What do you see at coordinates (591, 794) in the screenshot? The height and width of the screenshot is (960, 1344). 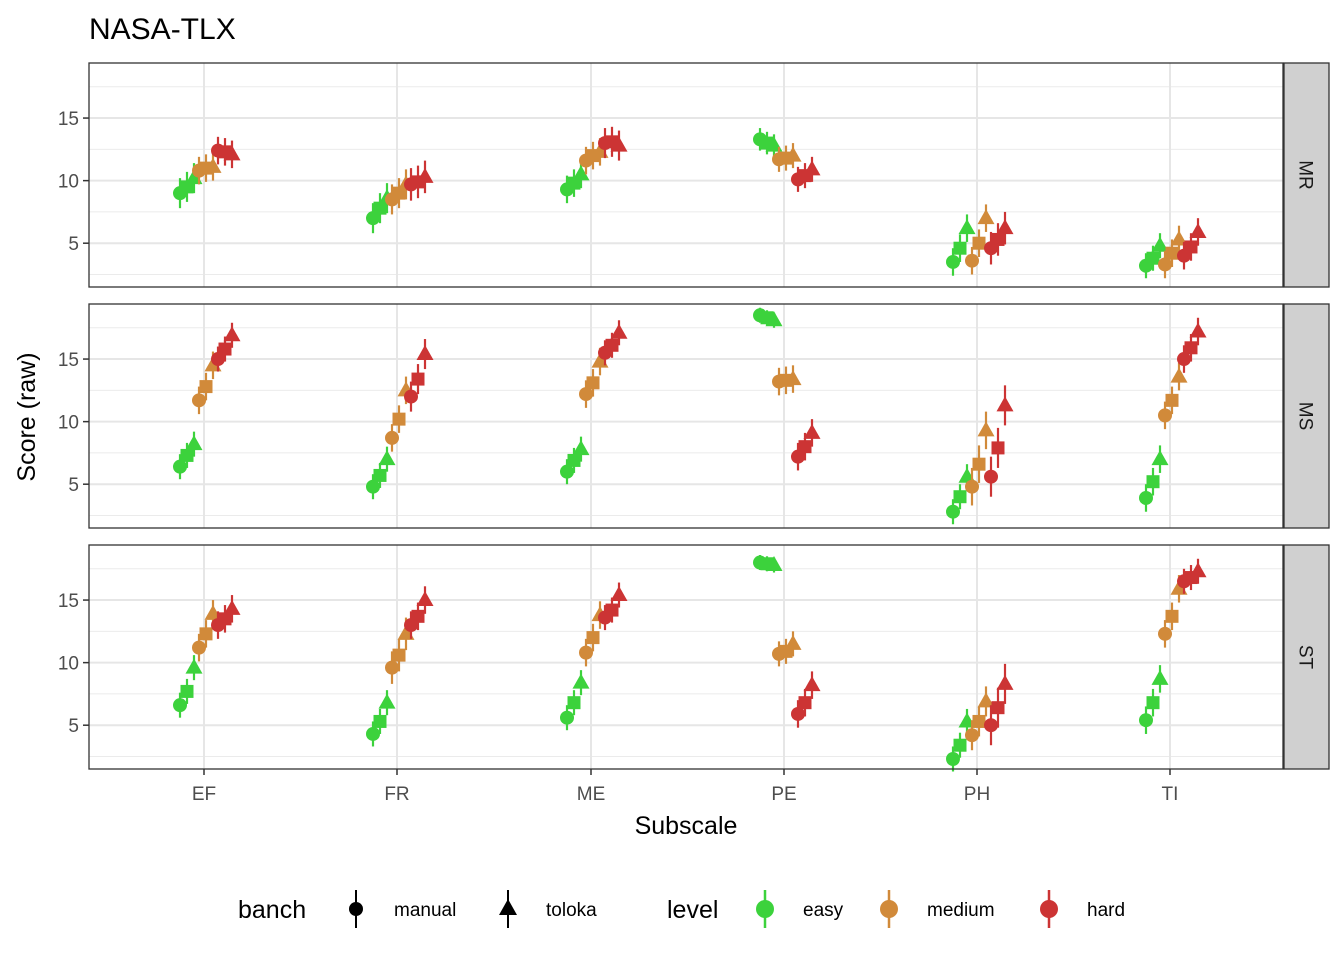 I see `x-tick-label: ME` at bounding box center [591, 794].